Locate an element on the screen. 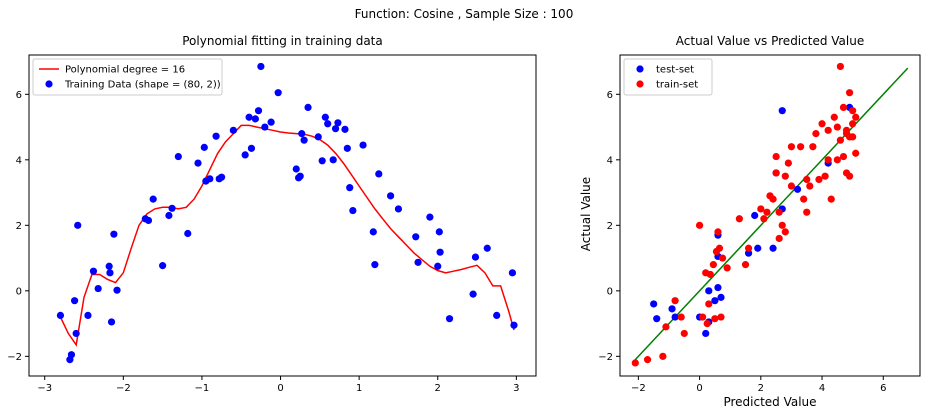 The image size is (928, 414). x-tick-label: 6 is located at coordinates (883, 388).